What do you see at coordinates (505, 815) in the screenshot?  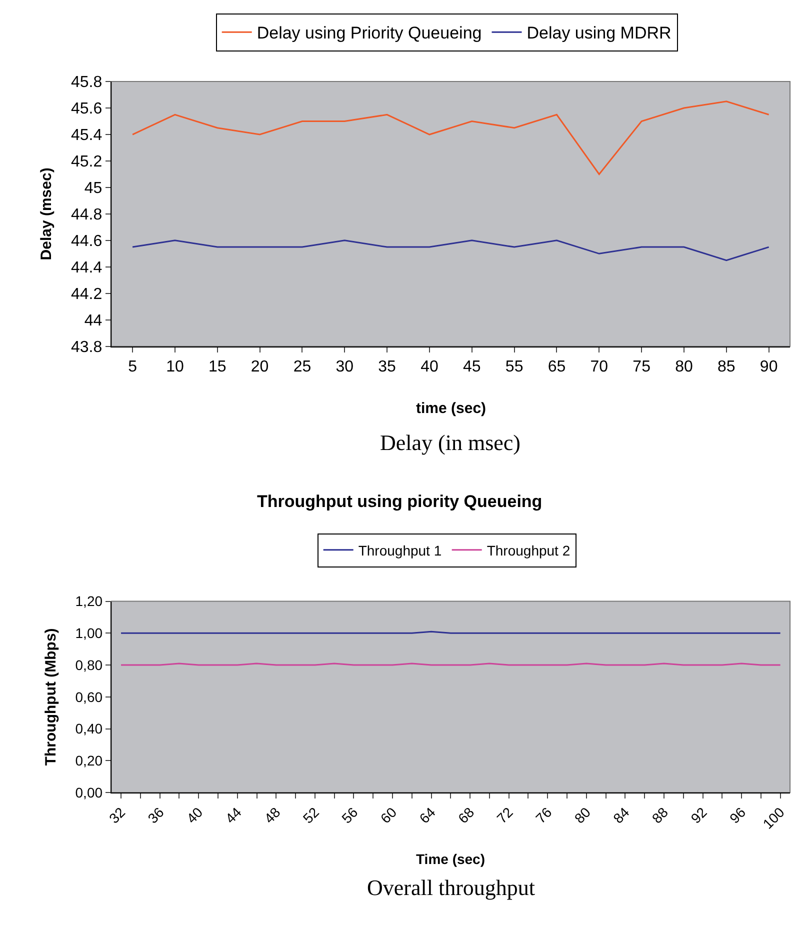 I see `x-tick-label: 72` at bounding box center [505, 815].